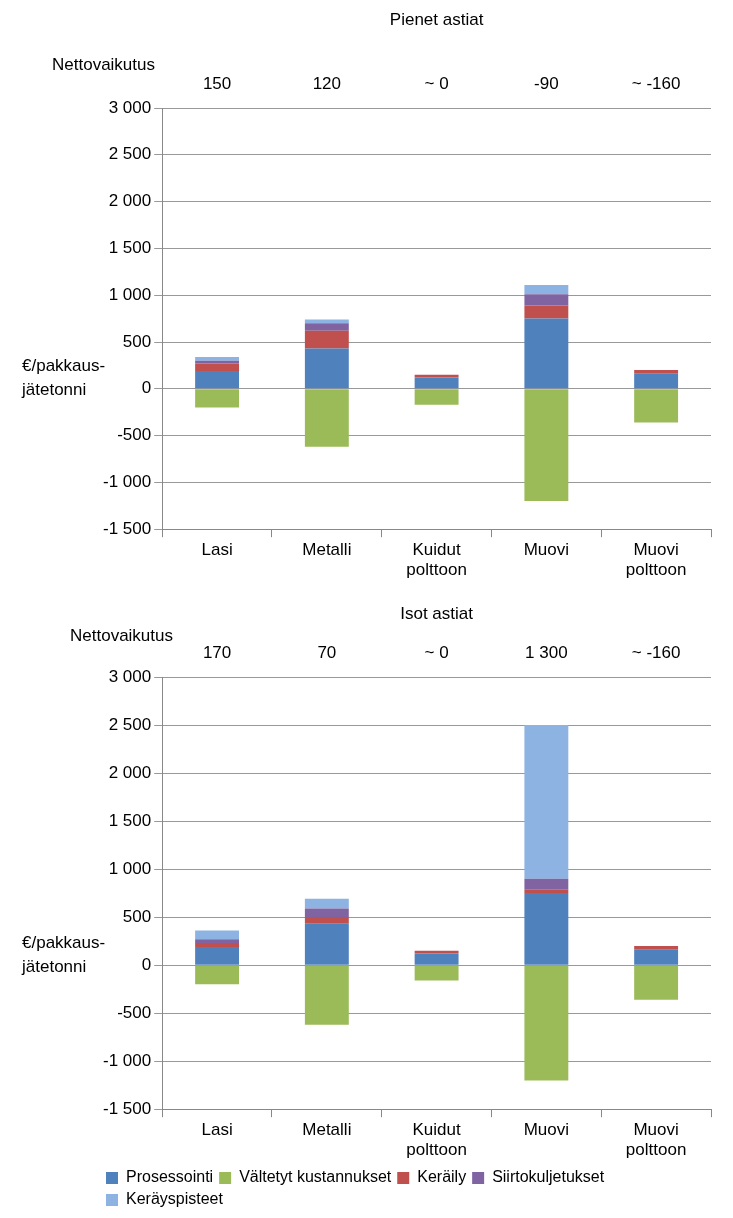 The width and height of the screenshot is (733, 1218). Describe the element at coordinates (315, 1177) in the screenshot. I see `legend-label: Vältetyt kustannukset` at that location.